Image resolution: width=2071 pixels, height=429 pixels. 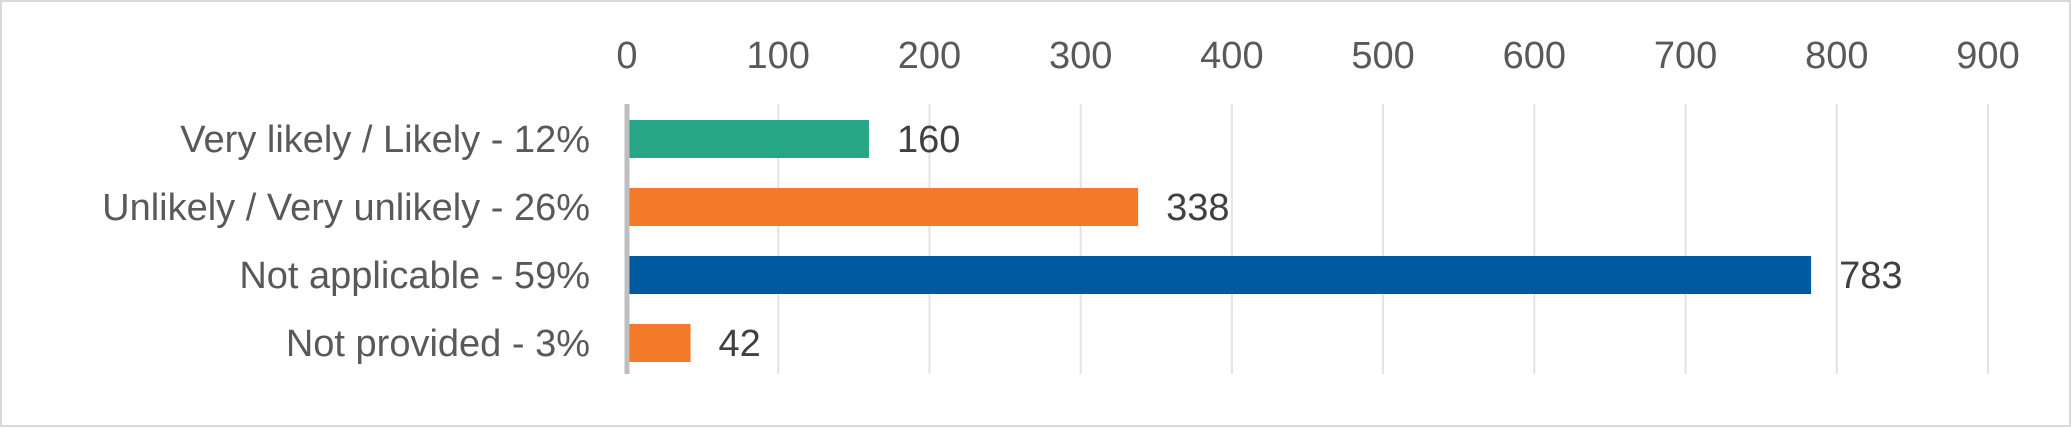 I want to click on x-tick-label: 500, so click(x=1382, y=56).